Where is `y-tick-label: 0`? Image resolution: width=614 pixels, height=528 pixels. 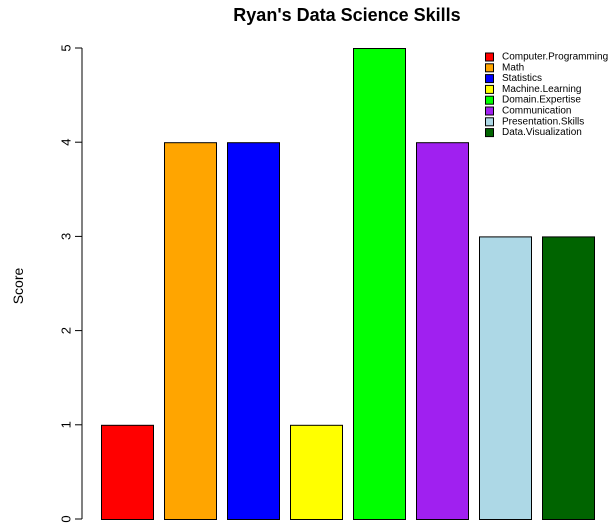 y-tick-label: 0 is located at coordinates (66, 518).